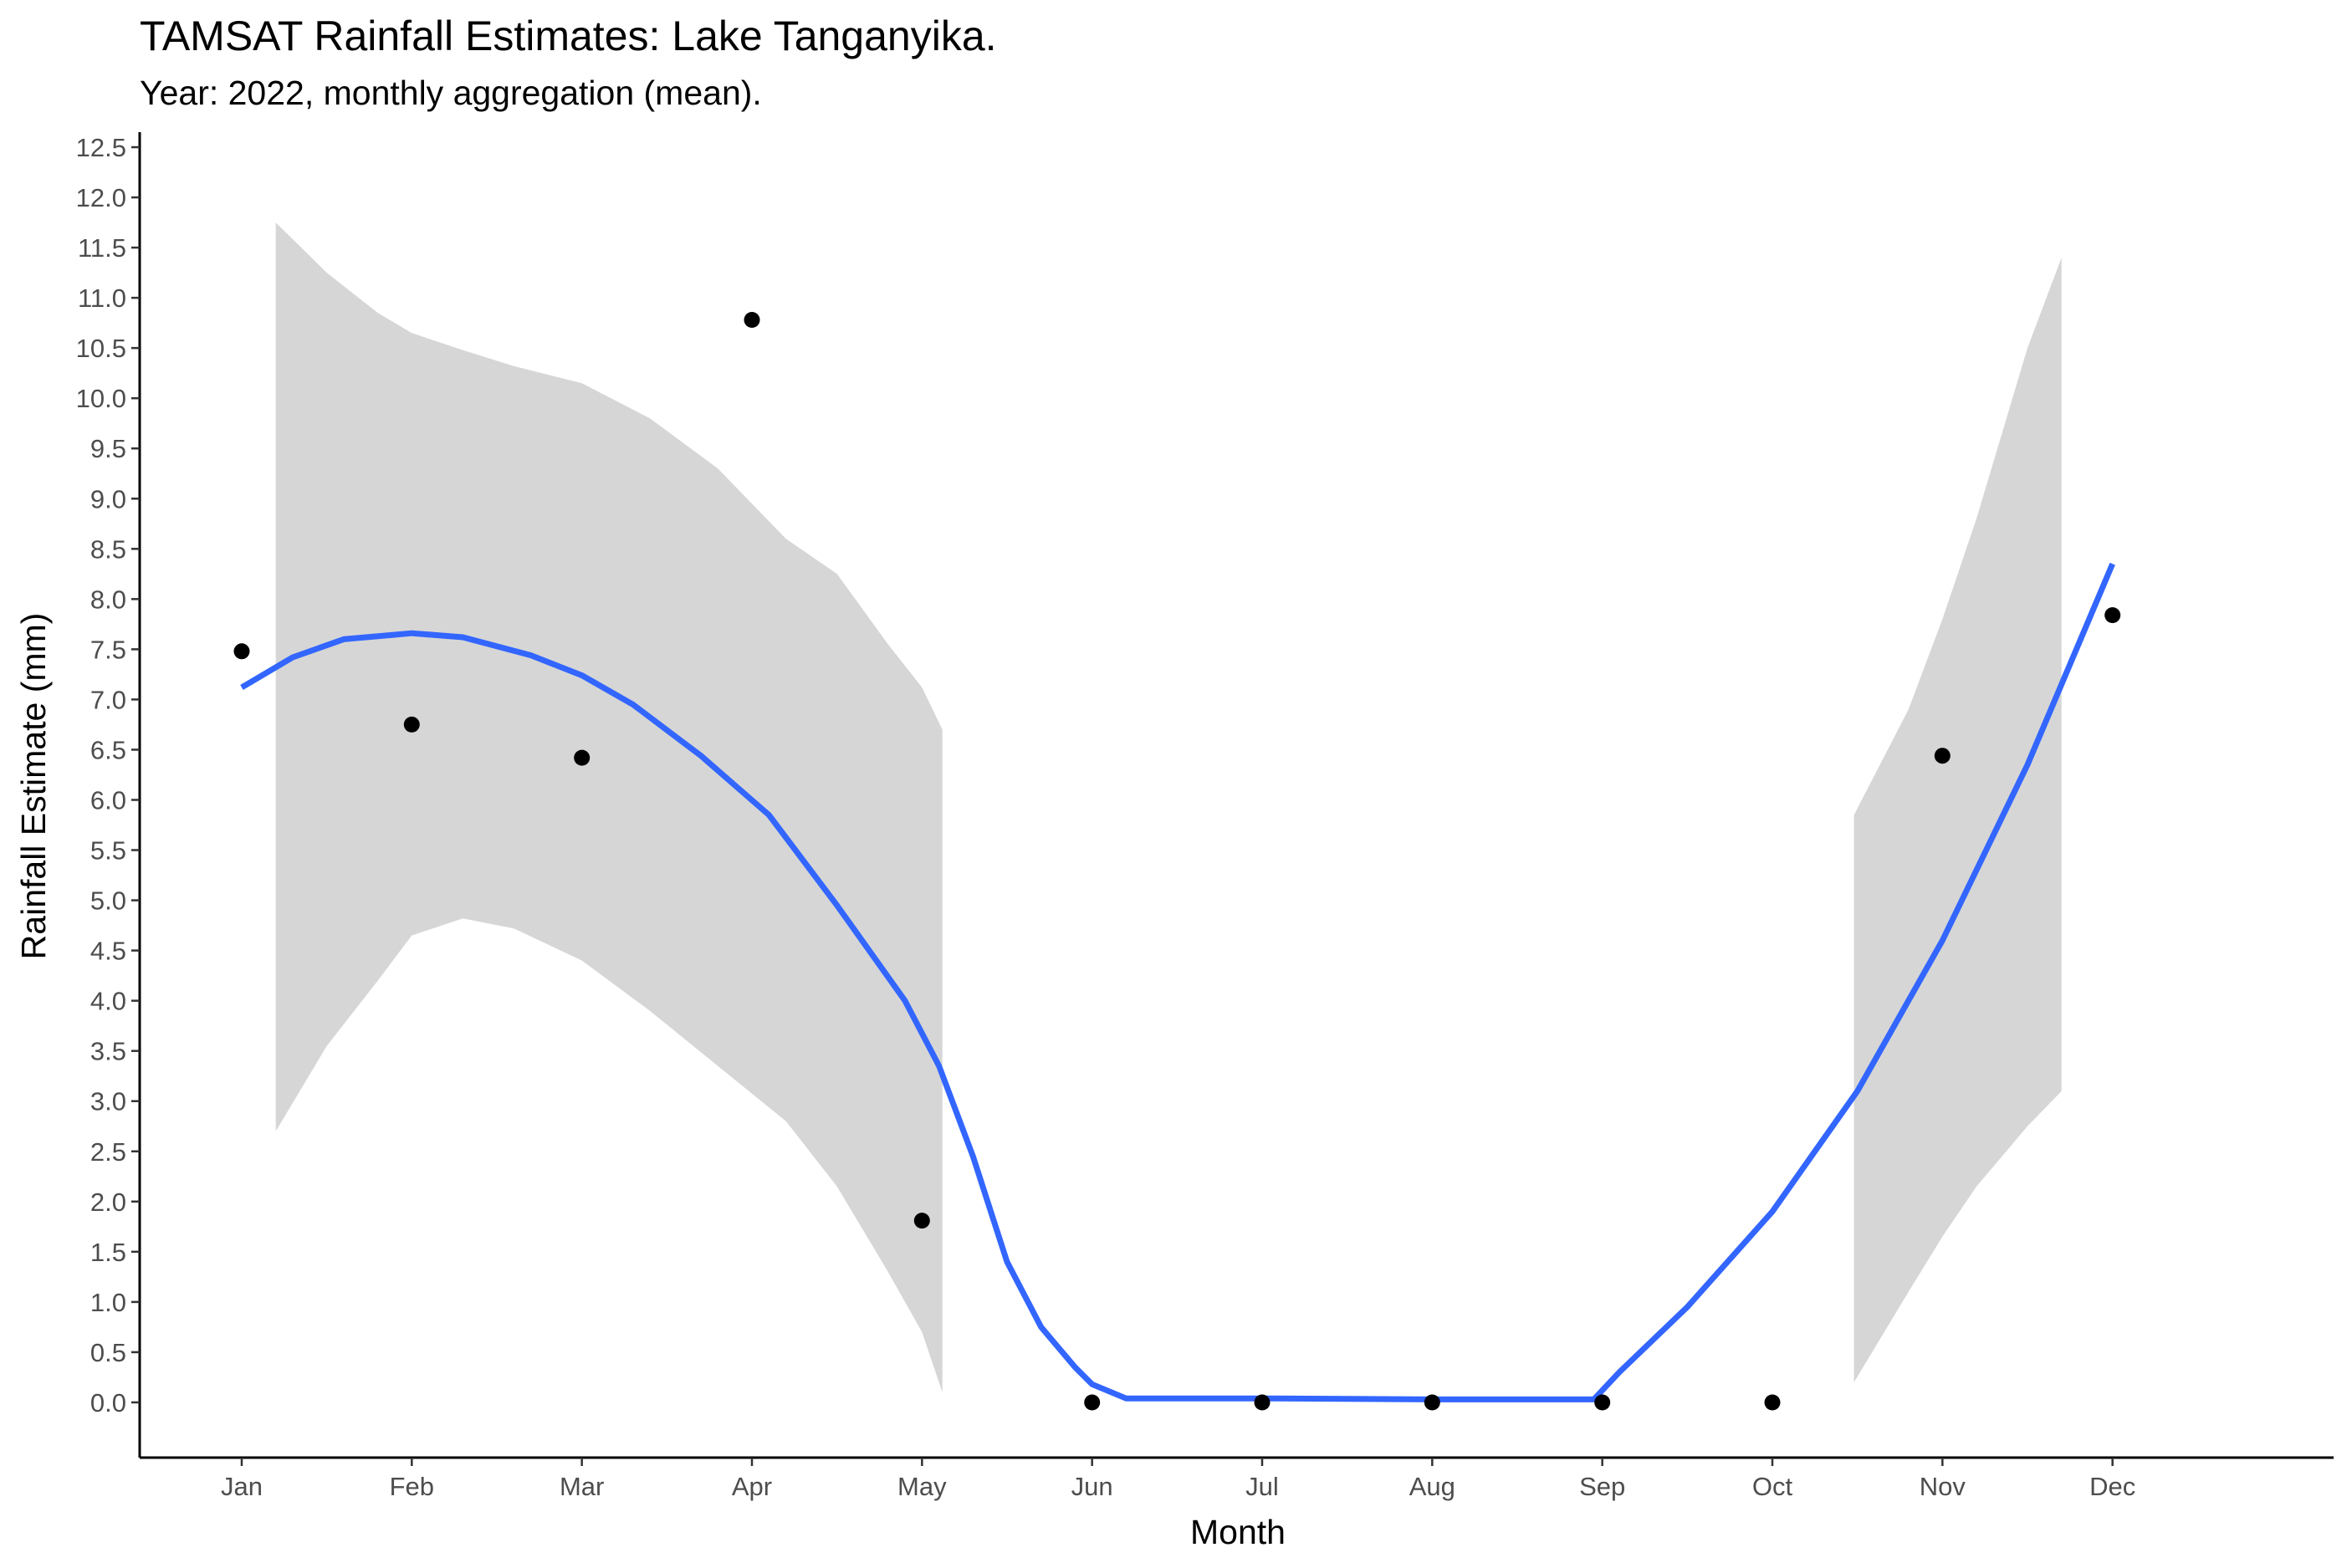 The height and width of the screenshot is (1568, 2352). What do you see at coordinates (922, 1486) in the screenshot?
I see `x-tick-label: May` at bounding box center [922, 1486].